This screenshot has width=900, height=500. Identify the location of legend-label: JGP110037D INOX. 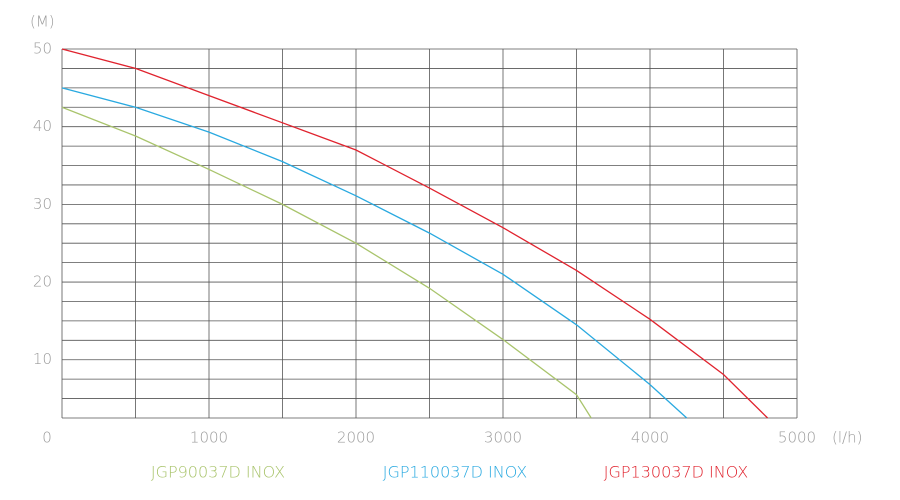
(455, 472).